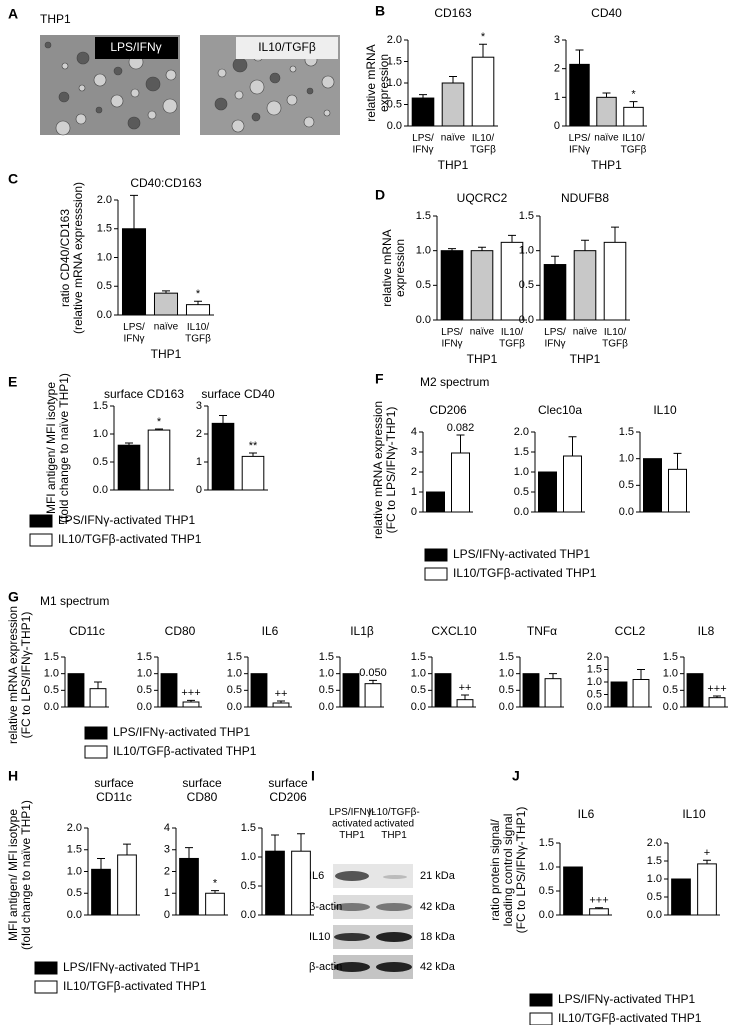 The width and height of the screenshot is (731, 1025). What do you see at coordinates (96, 733) in the screenshot?
I see `legend-swatch` at bounding box center [96, 733].